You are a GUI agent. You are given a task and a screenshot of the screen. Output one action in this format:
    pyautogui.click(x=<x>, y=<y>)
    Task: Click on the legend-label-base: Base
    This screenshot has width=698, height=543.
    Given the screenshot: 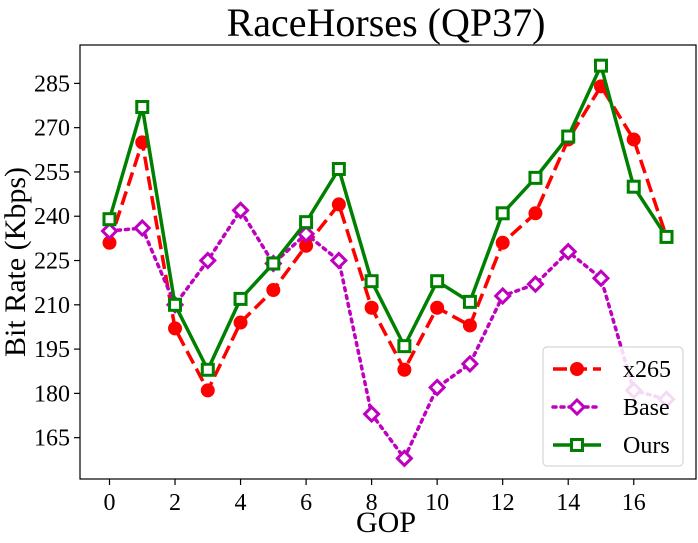 What is the action you would take?
    pyautogui.click(x=646, y=408)
    